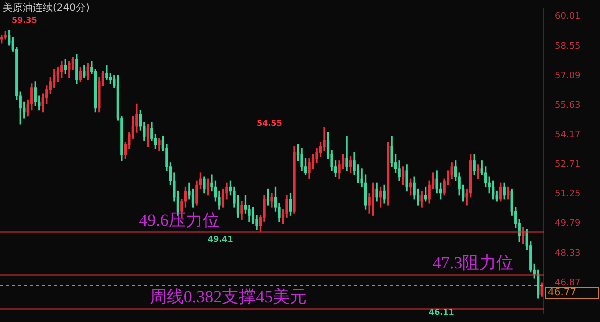  I want to click on ref-line-label: 49.6压力位, so click(179, 220).